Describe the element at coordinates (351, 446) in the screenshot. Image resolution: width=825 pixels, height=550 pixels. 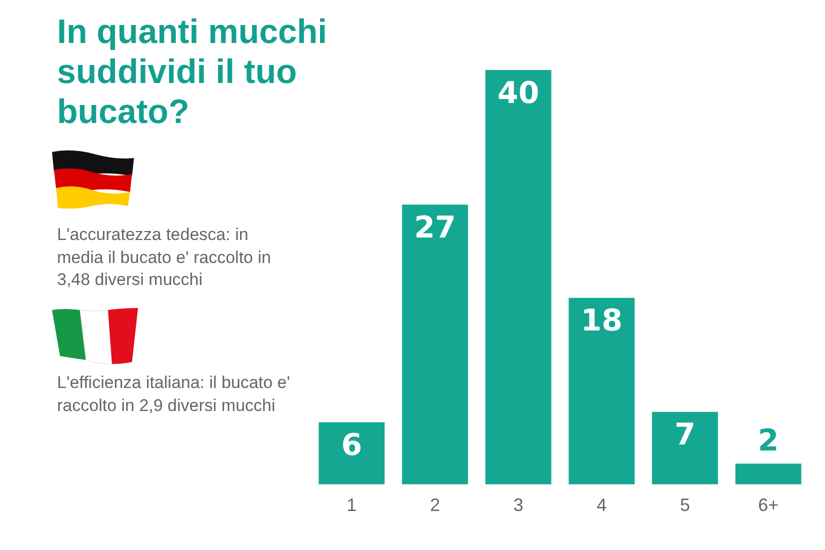
I see `data-label: 6` at that location.